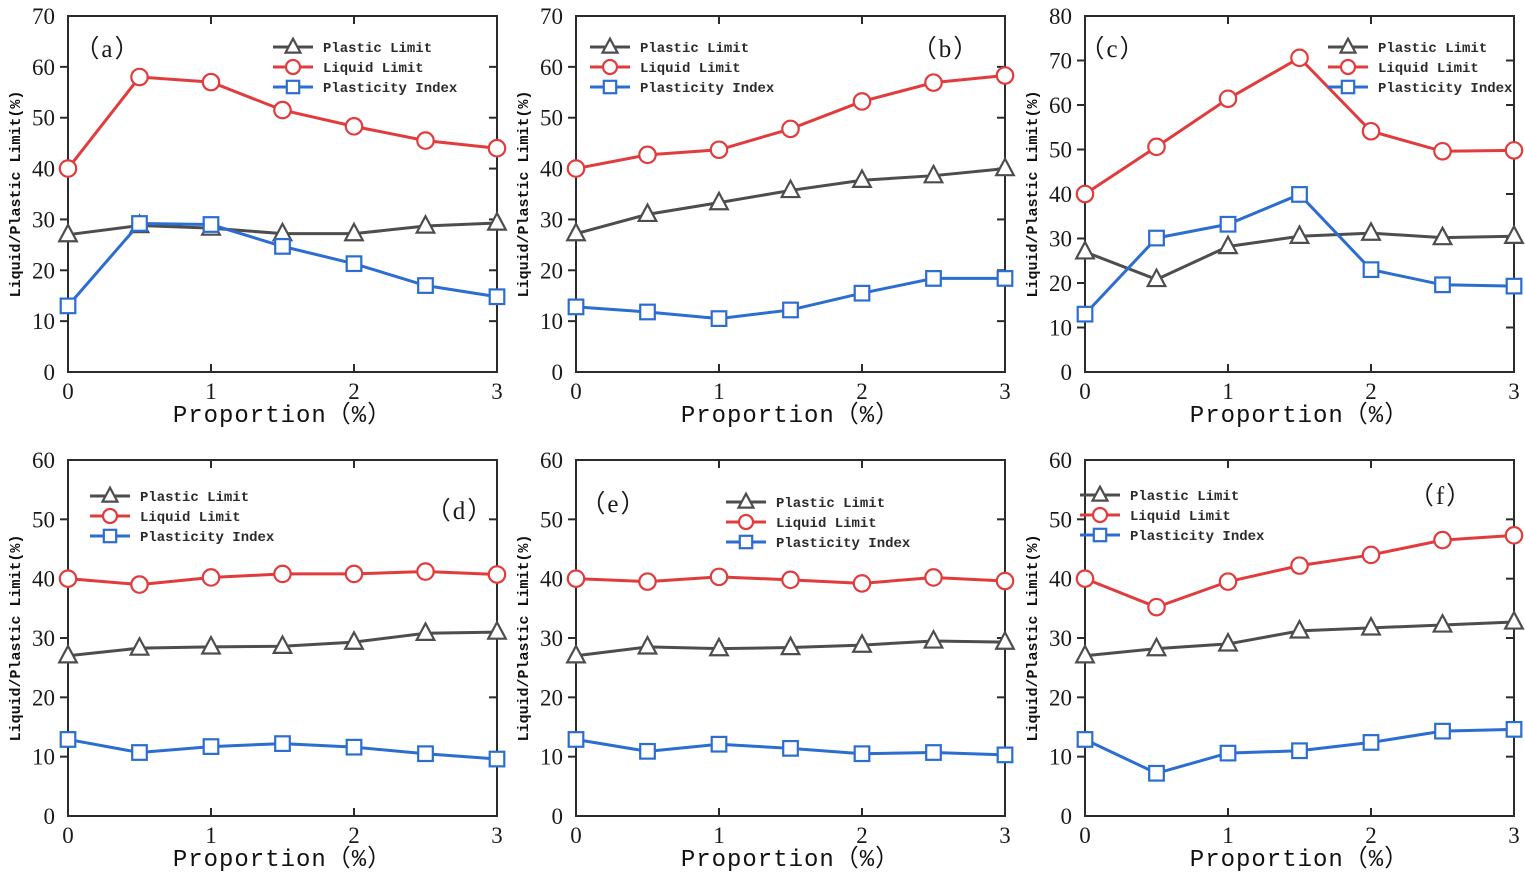 The width and height of the screenshot is (1525, 888). Describe the element at coordinates (551, 697) in the screenshot. I see `y-tick-label: 20` at that location.